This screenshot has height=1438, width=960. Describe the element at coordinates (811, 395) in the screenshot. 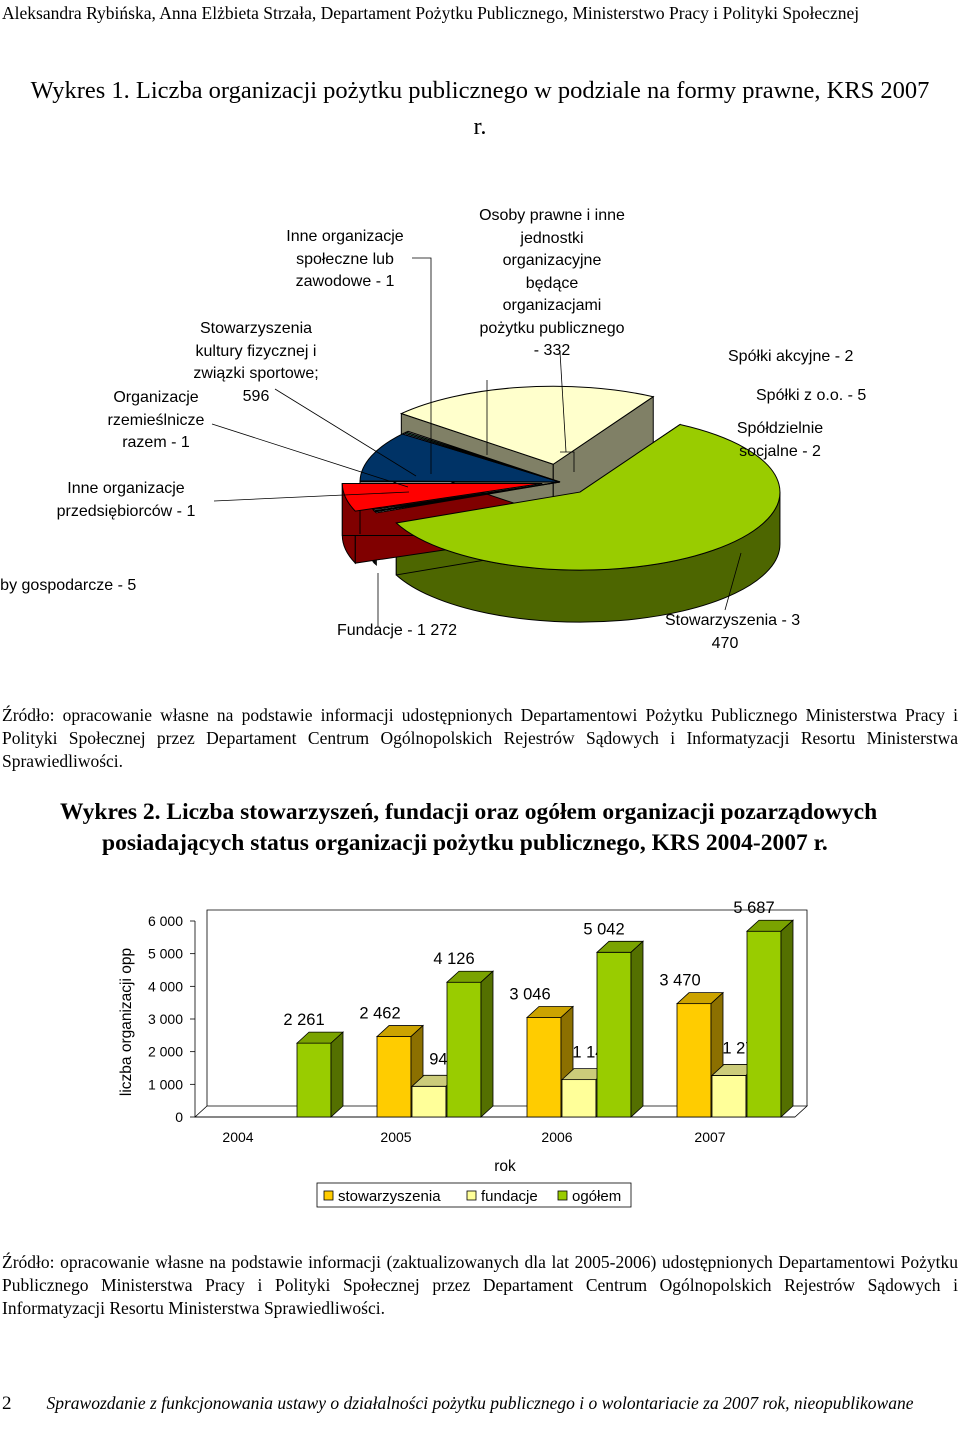

I see `pie-label-line: Spółki z o.o. - 5` at that location.